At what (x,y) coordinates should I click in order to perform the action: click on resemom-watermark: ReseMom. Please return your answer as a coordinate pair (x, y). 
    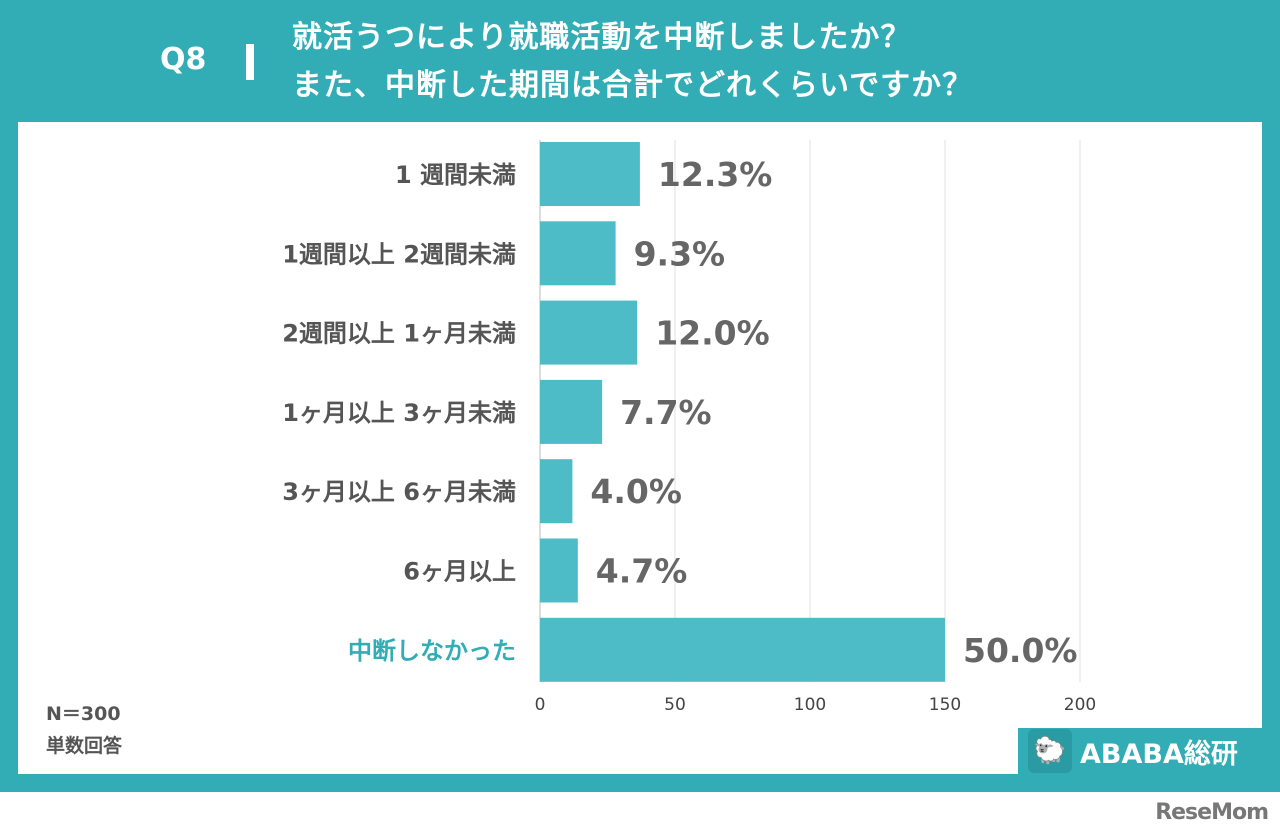
    Looking at the image, I should click on (1212, 812).